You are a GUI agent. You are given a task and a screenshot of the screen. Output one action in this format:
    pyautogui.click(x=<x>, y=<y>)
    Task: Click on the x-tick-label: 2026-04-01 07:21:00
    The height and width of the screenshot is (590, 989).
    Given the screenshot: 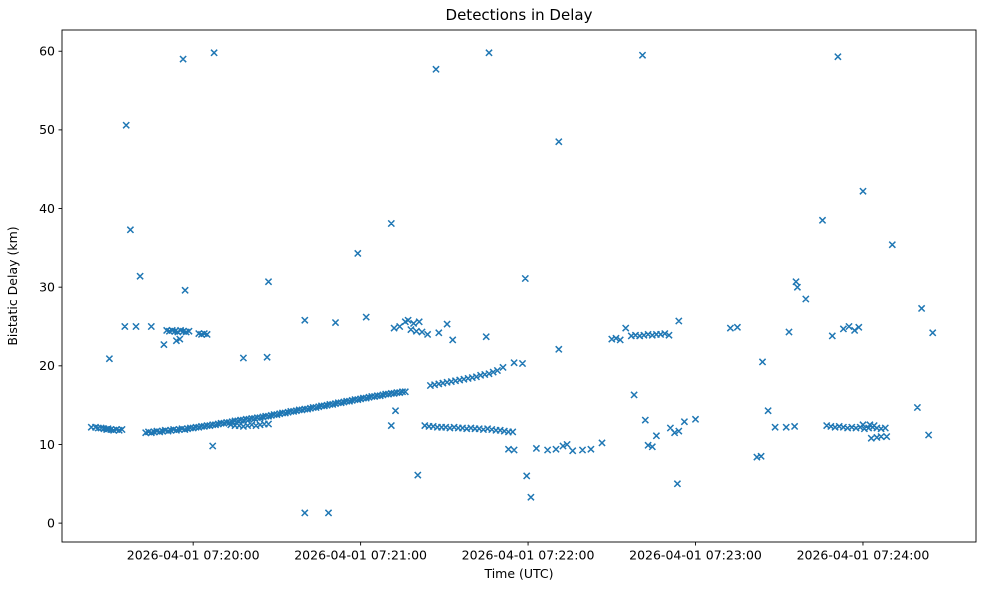 What is the action you would take?
    pyautogui.click(x=360, y=555)
    